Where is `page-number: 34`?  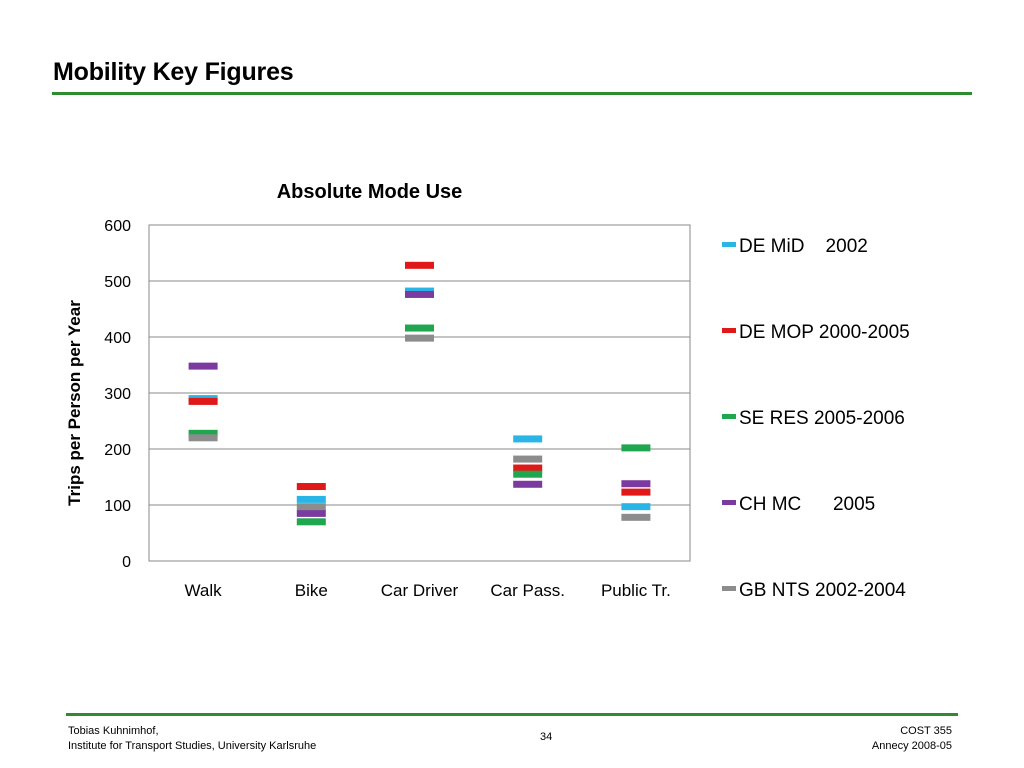
page-number: 34 is located at coordinates (546, 737).